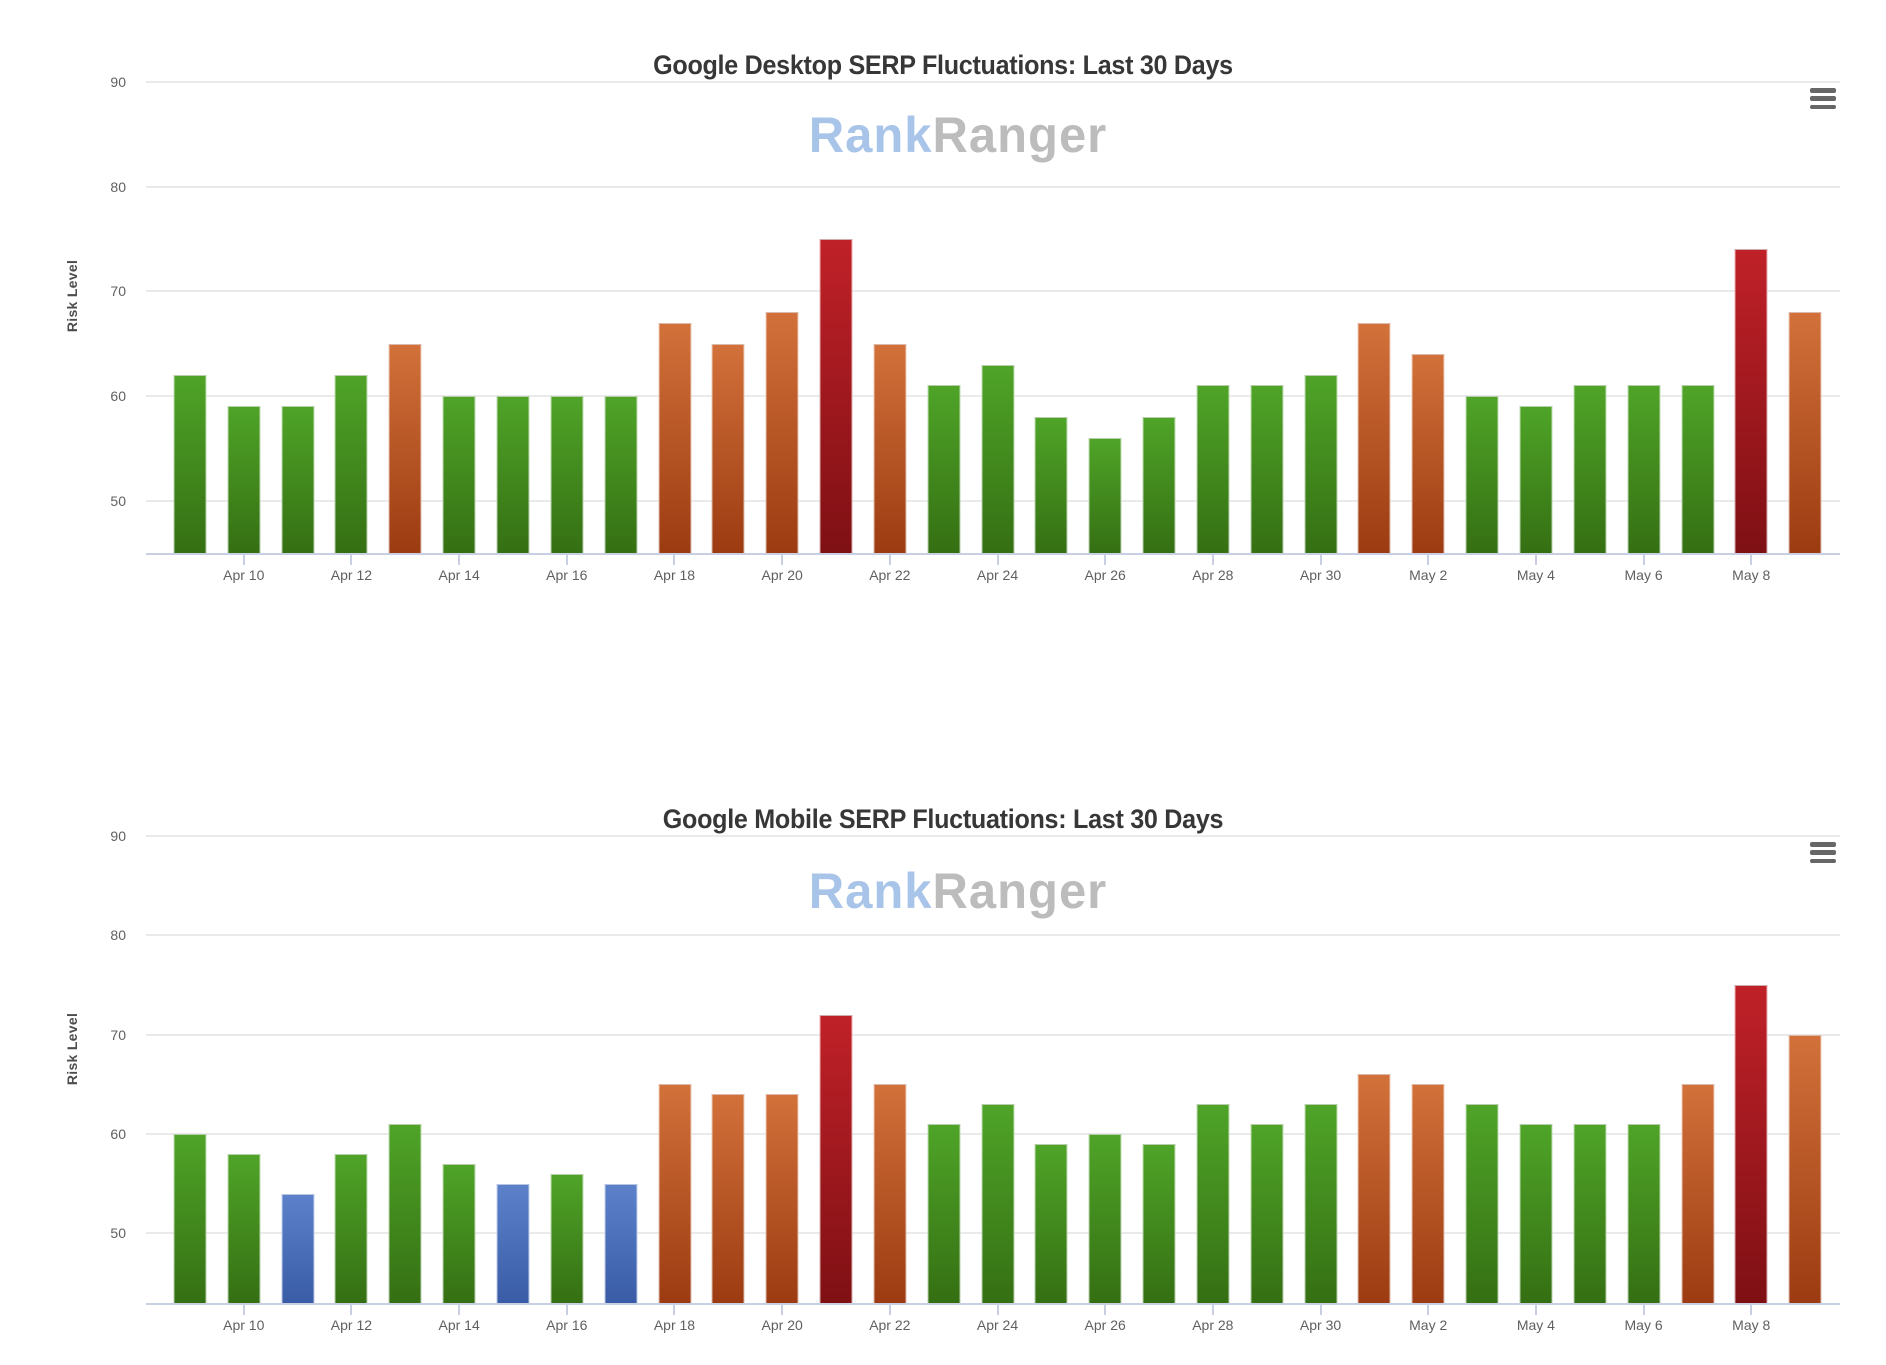 The height and width of the screenshot is (1365, 1886). What do you see at coordinates (72, 1049) in the screenshot?
I see `y-axis-title: Risk Level` at bounding box center [72, 1049].